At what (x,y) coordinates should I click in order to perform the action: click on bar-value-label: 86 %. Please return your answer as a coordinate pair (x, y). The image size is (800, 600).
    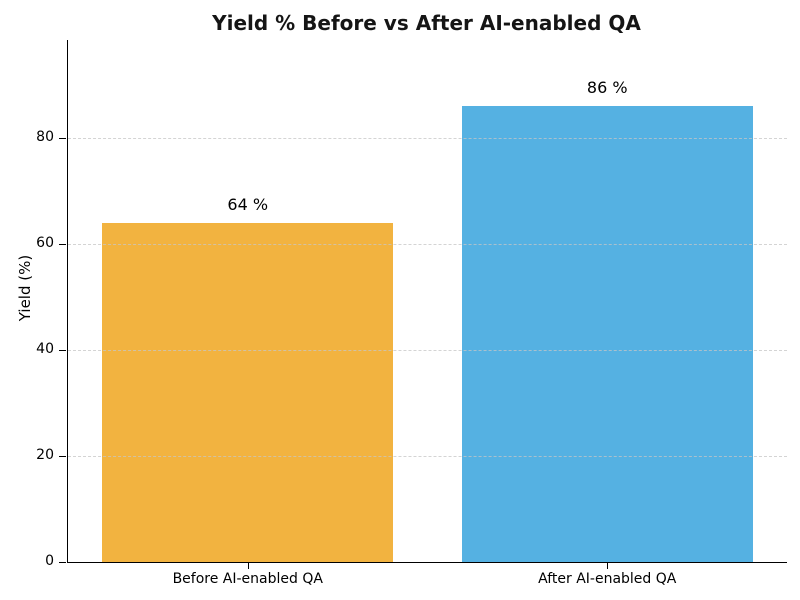
    Looking at the image, I should click on (607, 88).